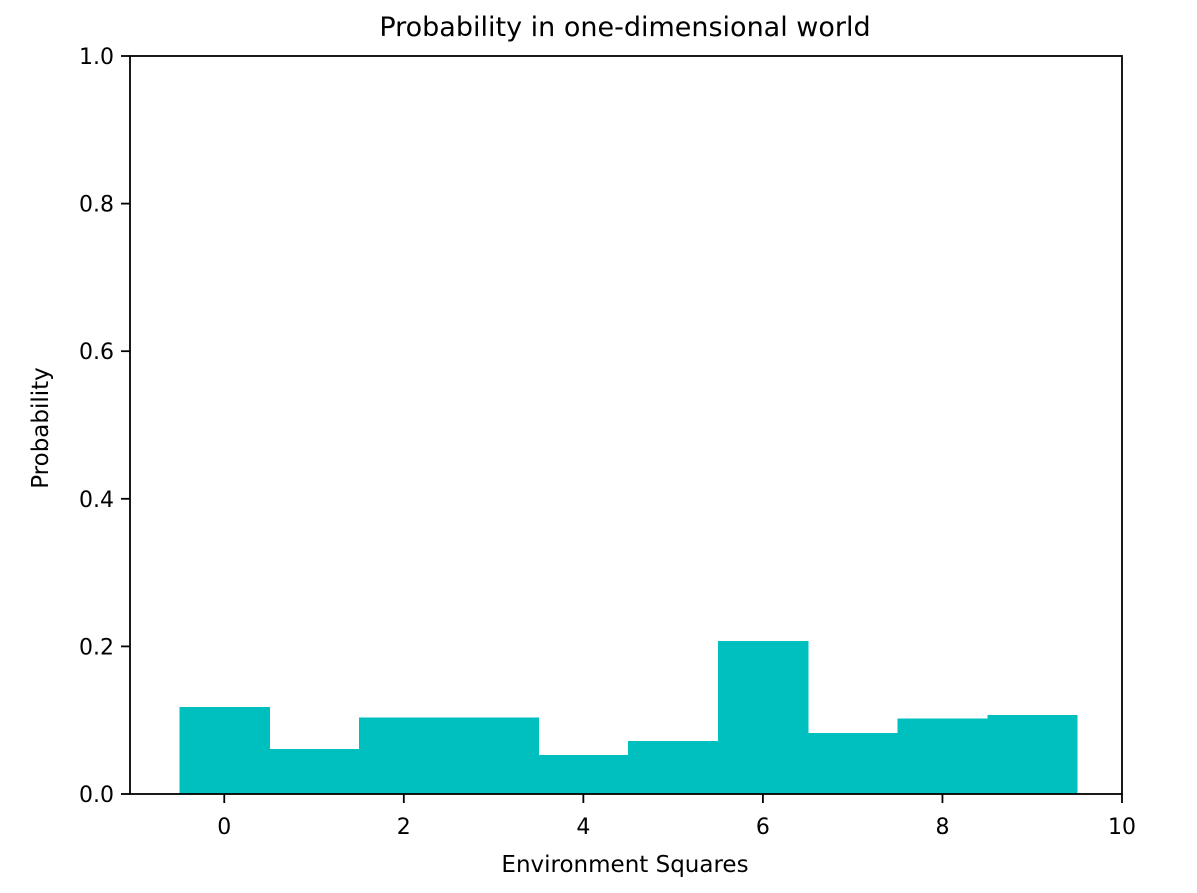  What do you see at coordinates (628, 717) in the screenshot?
I see `bars-layer` at bounding box center [628, 717].